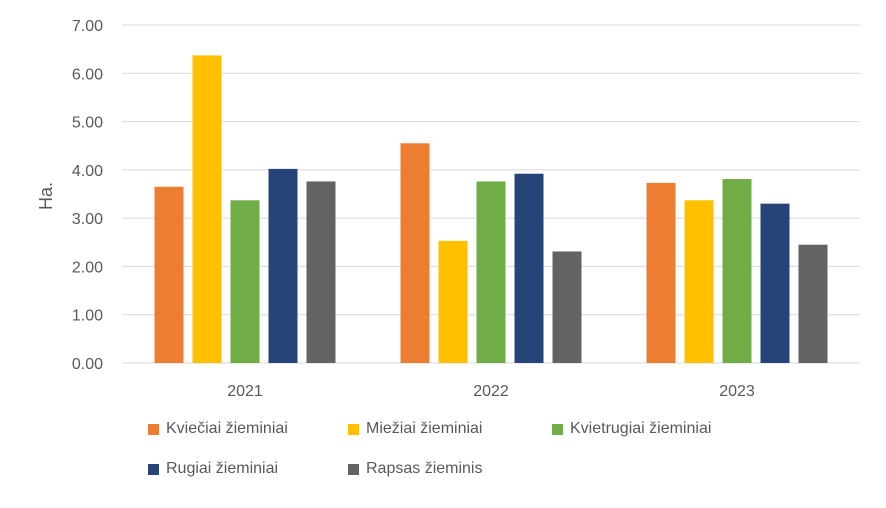  I want to click on y-axis-title: Ha., so click(46, 196).